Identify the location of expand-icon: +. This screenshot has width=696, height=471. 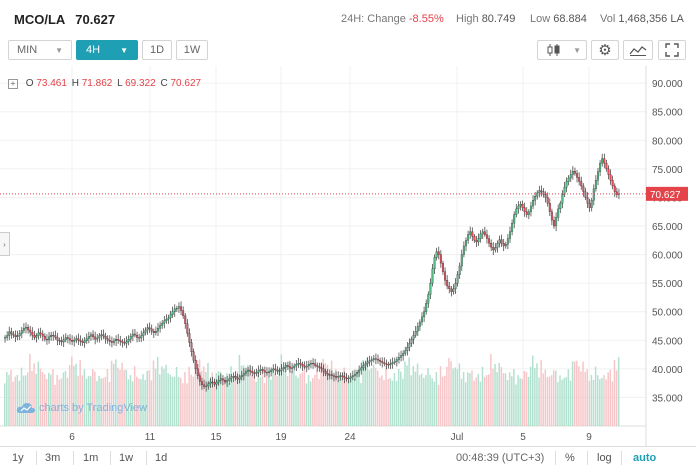
(13, 84).